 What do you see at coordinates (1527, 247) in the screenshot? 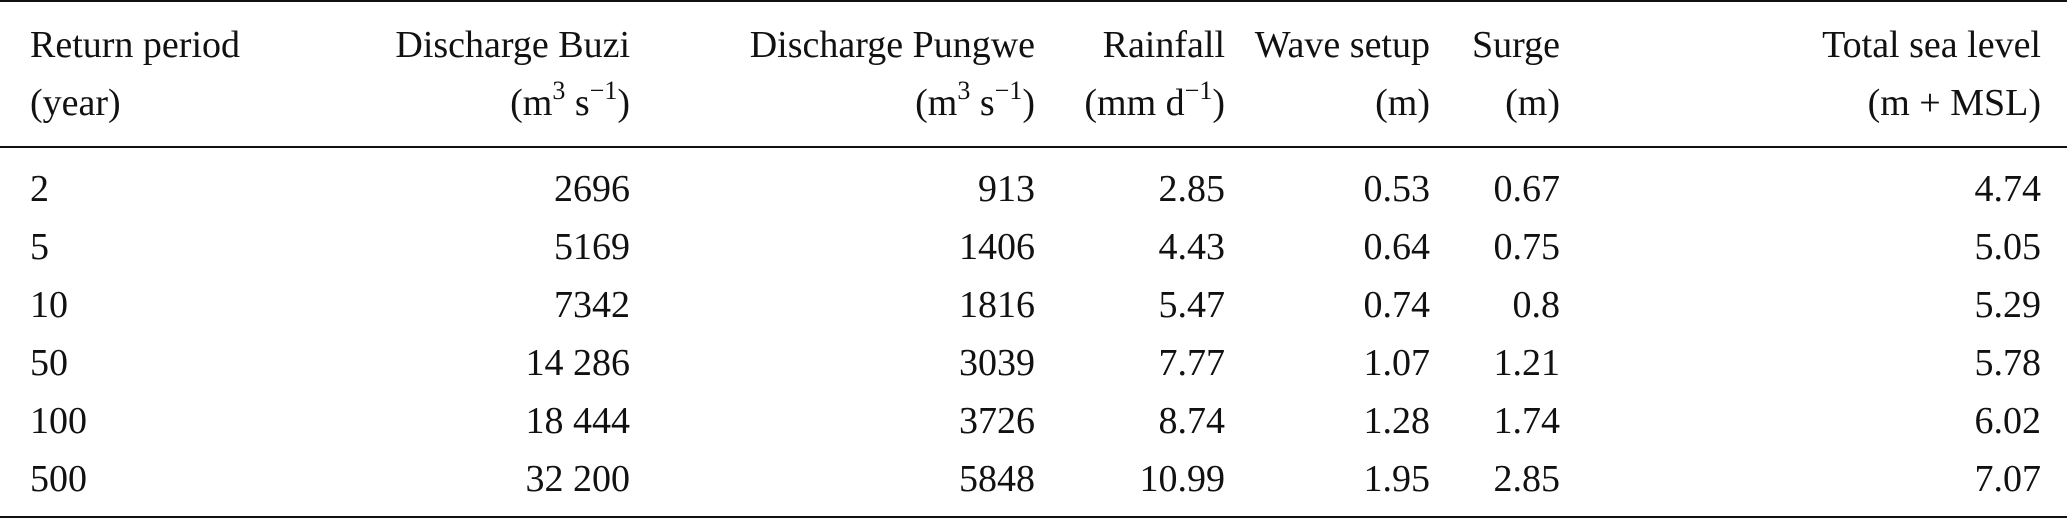
I see `cell-surge: 0.75` at bounding box center [1527, 247].